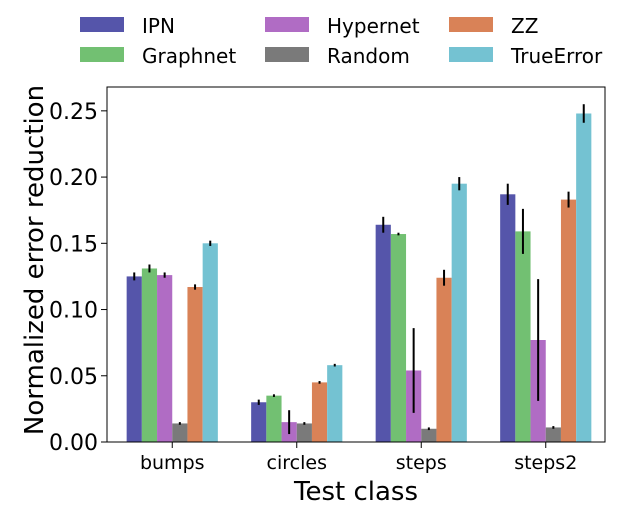 The image size is (630, 515). What do you see at coordinates (545, 463) in the screenshot?
I see `x-tick-label-steps2: steps2` at bounding box center [545, 463].